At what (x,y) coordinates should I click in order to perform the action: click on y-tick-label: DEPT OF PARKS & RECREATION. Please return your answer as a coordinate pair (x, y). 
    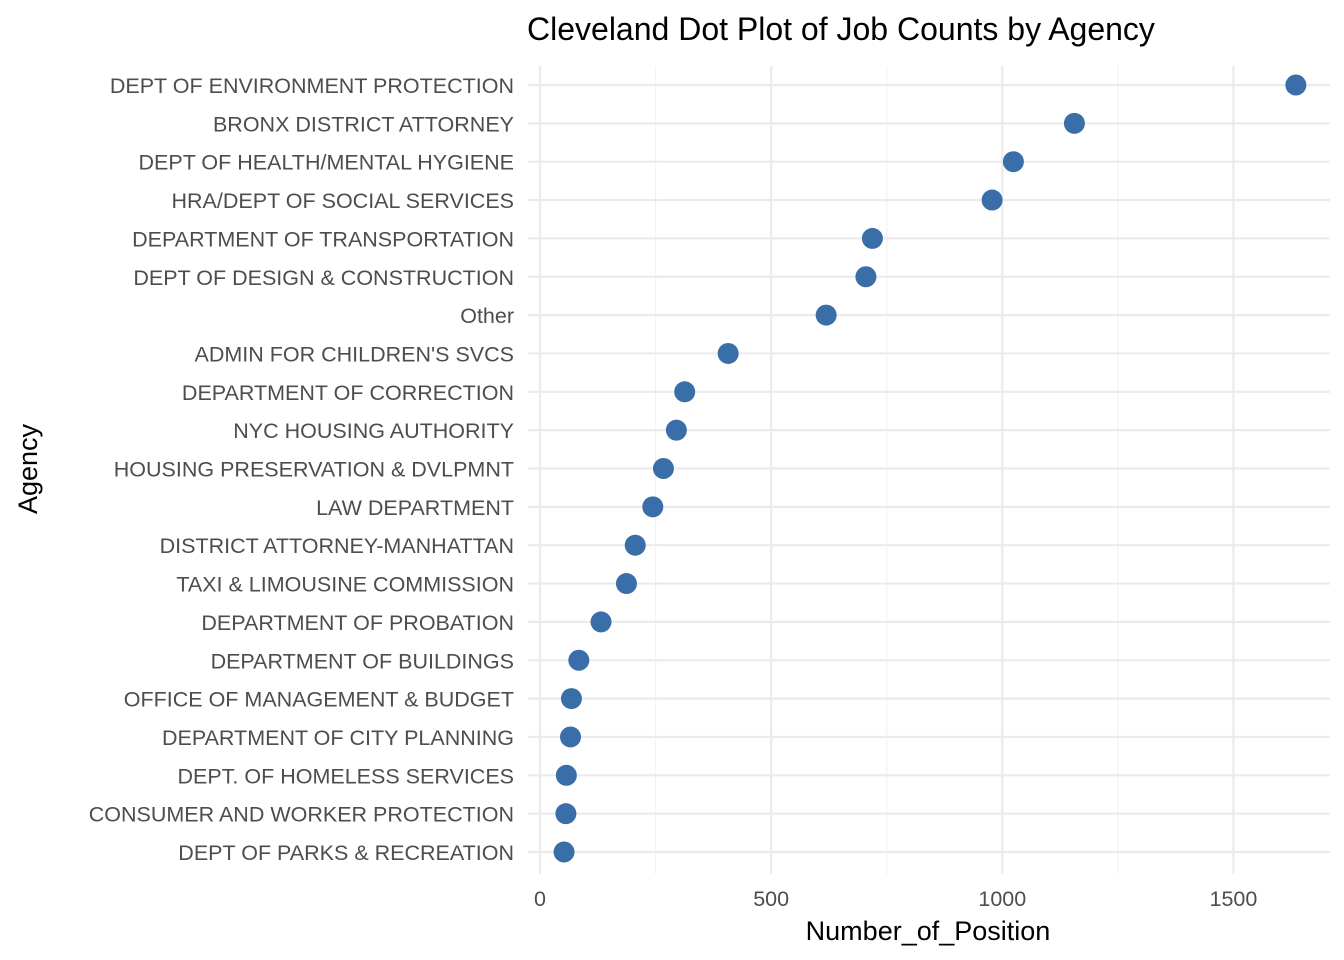
    Looking at the image, I should click on (346, 853).